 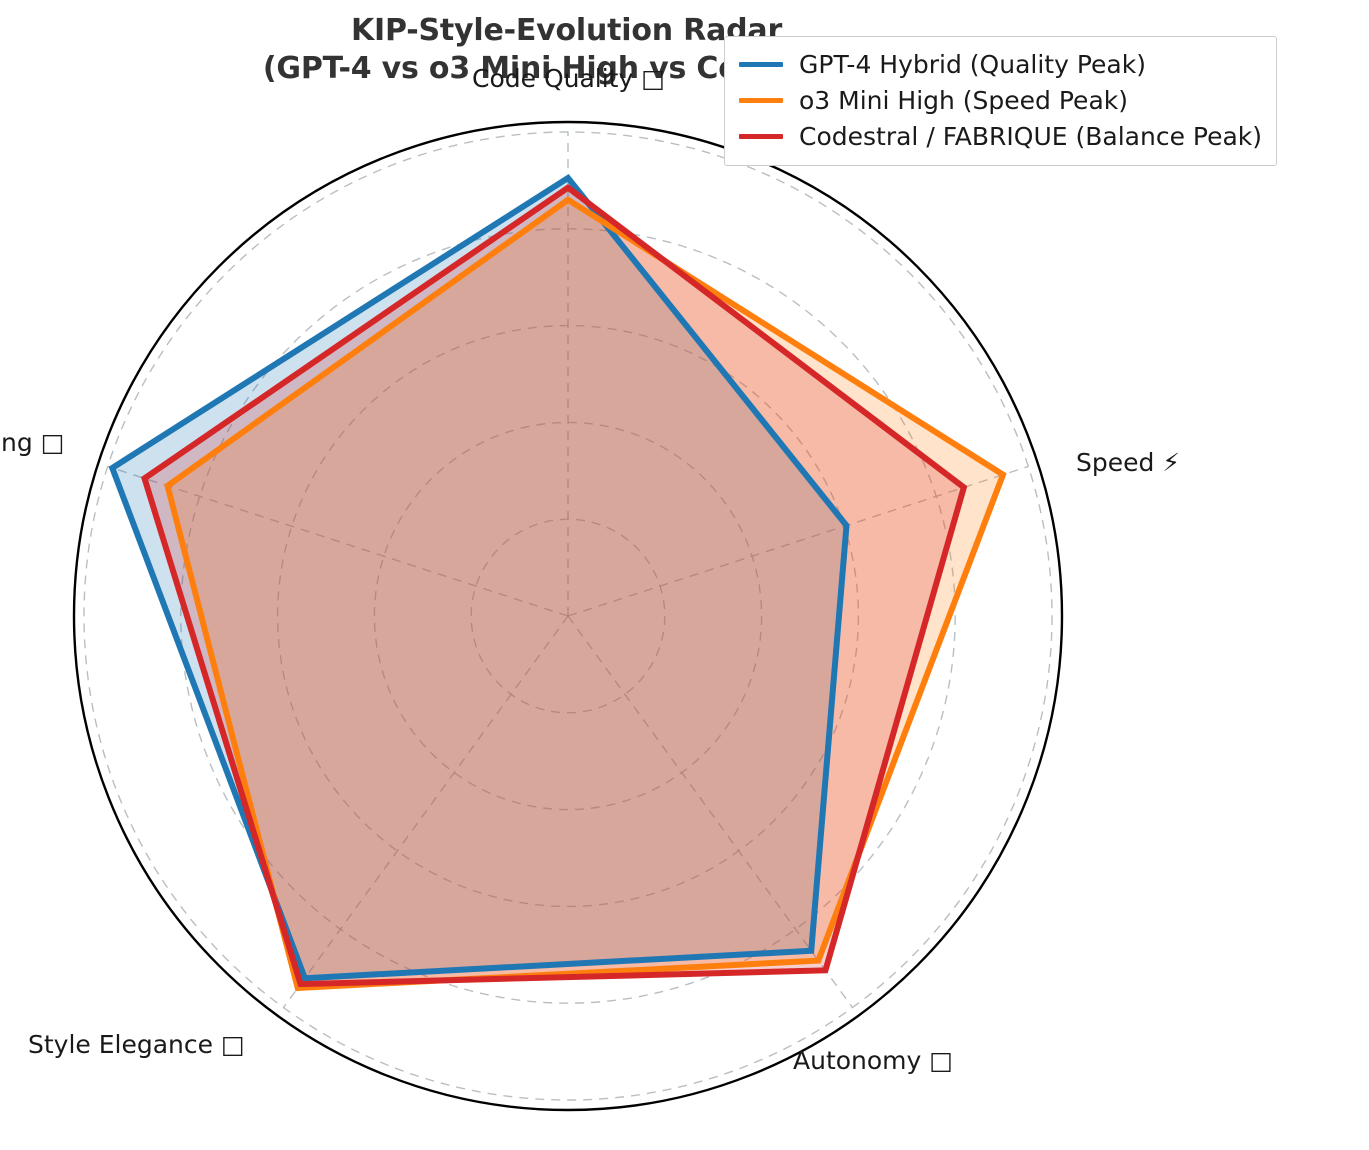 What do you see at coordinates (761, 100) in the screenshot?
I see `legend-swatch-o3mini` at bounding box center [761, 100].